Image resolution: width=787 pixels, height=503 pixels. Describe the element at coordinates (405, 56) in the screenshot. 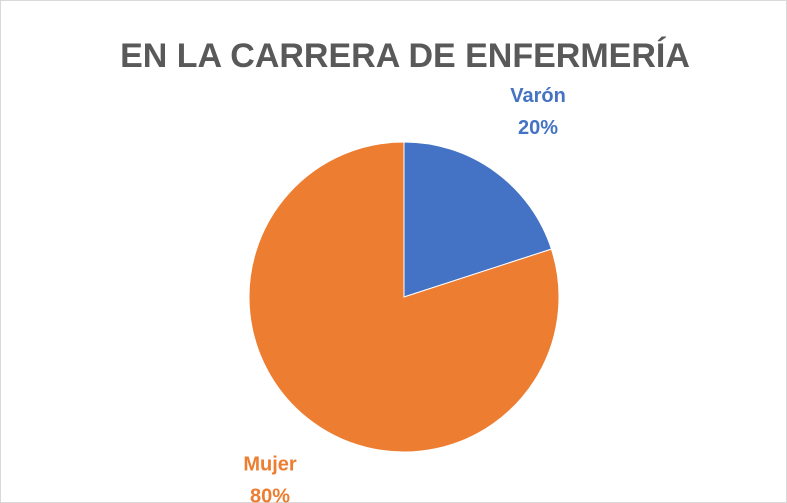

I see `chart-title: EN LA CARRERA DE ENFERMERÍA` at that location.